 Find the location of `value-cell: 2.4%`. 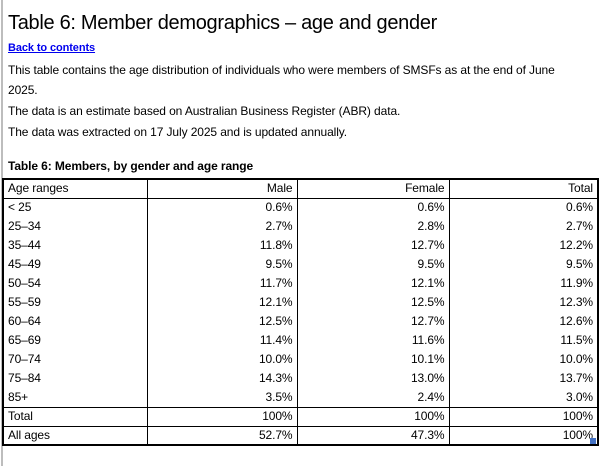

value-cell: 2.4% is located at coordinates (372, 397).